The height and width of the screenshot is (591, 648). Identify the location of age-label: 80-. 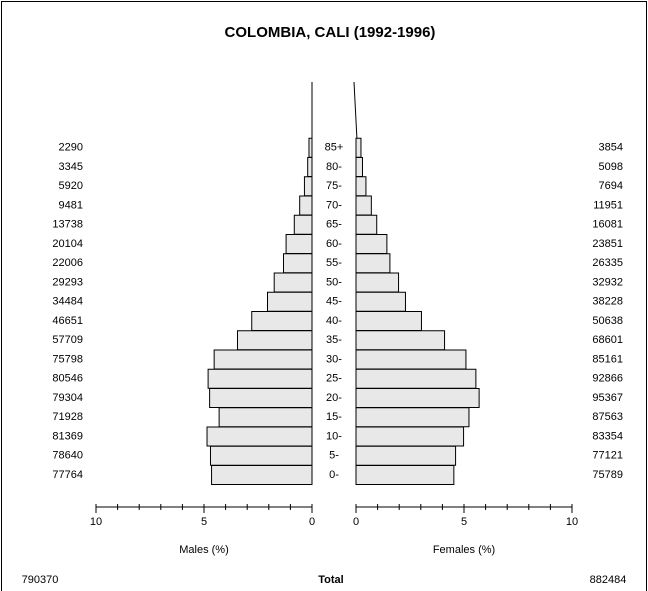
(334, 167).